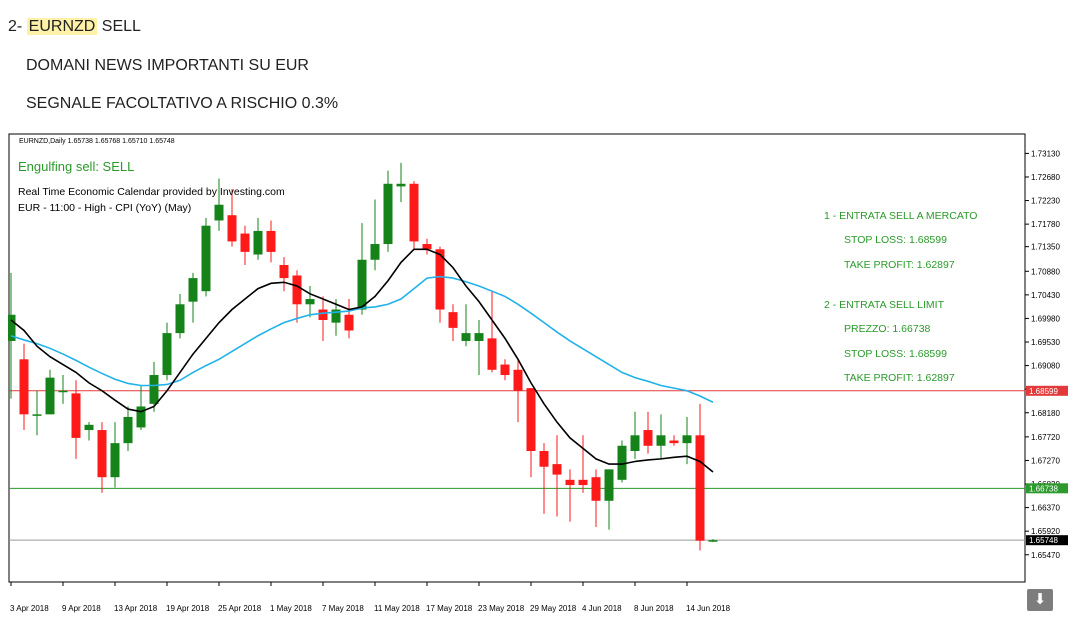 The image size is (1077, 618). Describe the element at coordinates (397, 608) in the screenshot. I see `x-tick-label: 11 May 2018` at that location.